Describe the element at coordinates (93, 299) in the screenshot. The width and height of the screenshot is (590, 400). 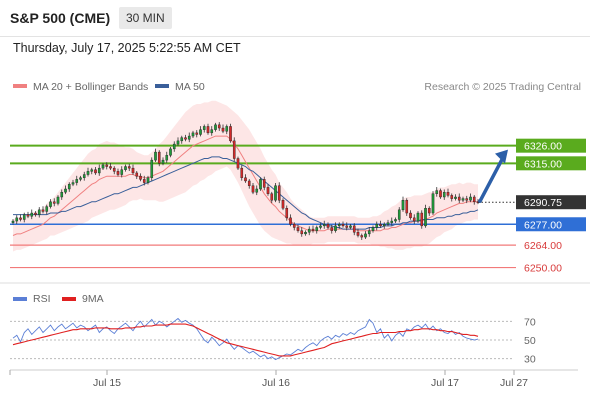
I see `rsi-ma-legend-label: 9MA` at that location.